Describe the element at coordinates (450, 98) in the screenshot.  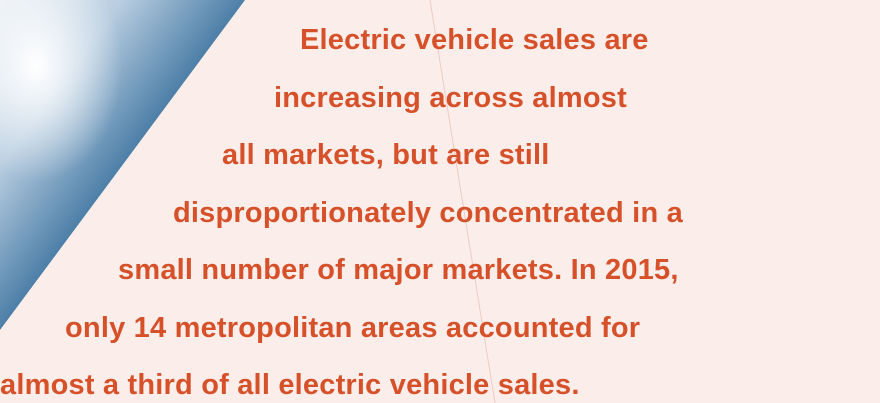
I see `text-line: increasing across almost` at that location.